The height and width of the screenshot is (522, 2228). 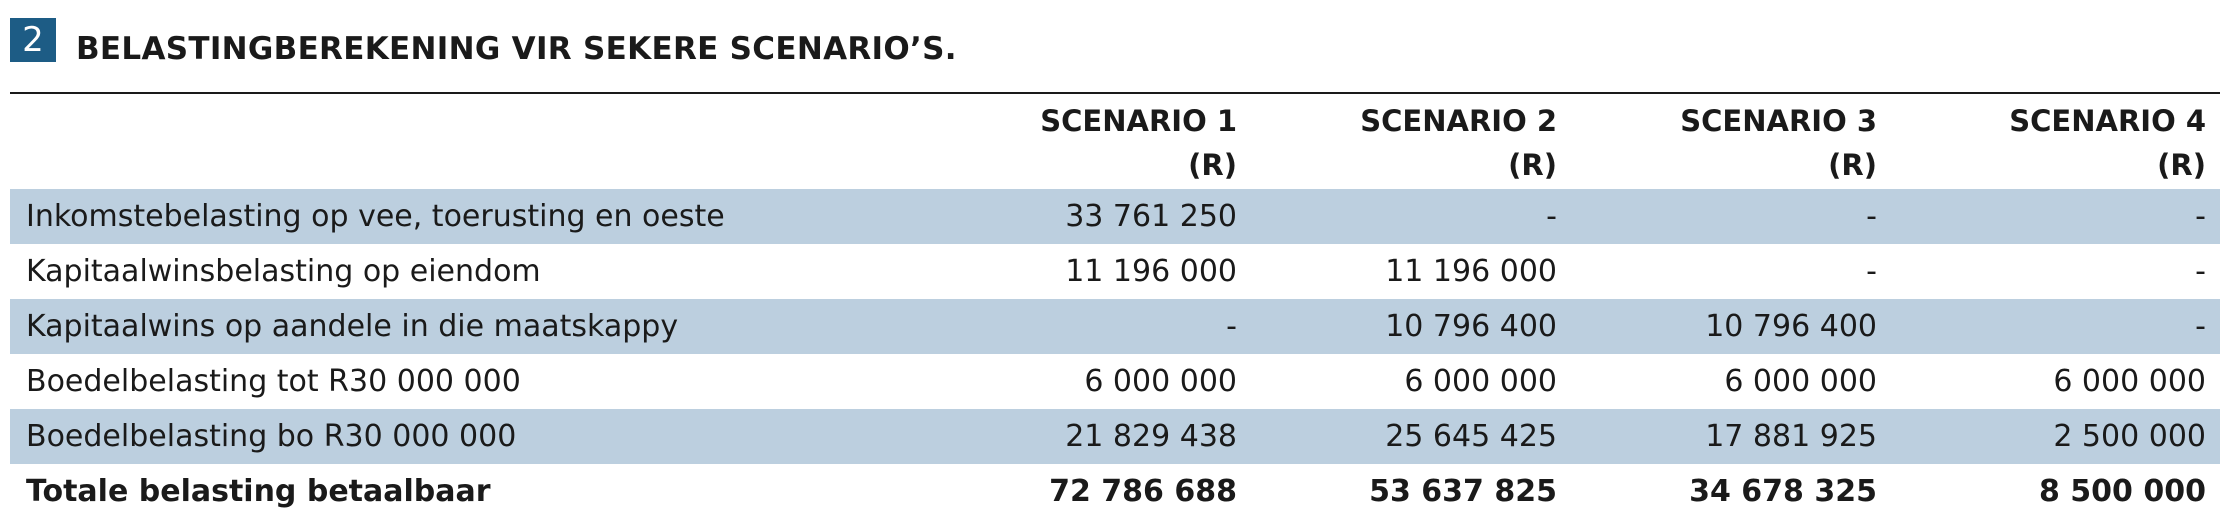 I want to click on table-cell: 17 881 925, so click(x=1791, y=436).